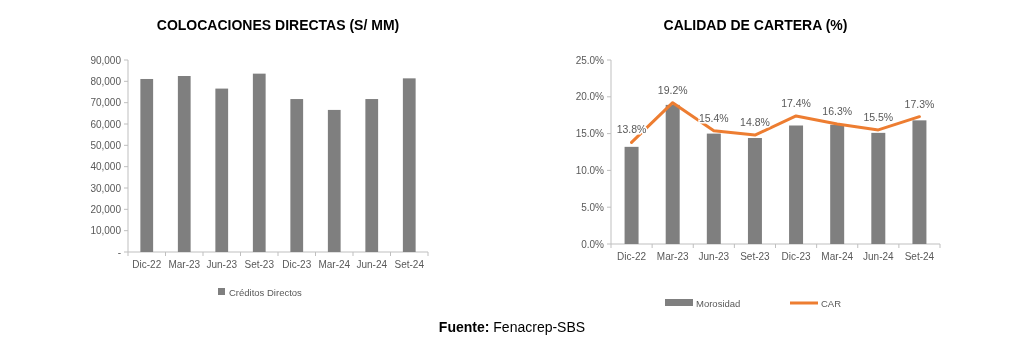  What do you see at coordinates (593, 207) in the screenshot?
I see `y-tick-label: 5.0%` at bounding box center [593, 207].